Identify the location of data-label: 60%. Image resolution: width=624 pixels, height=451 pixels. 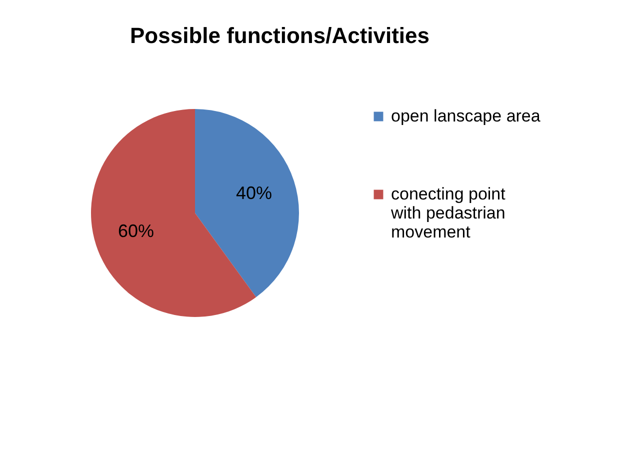
(136, 231).